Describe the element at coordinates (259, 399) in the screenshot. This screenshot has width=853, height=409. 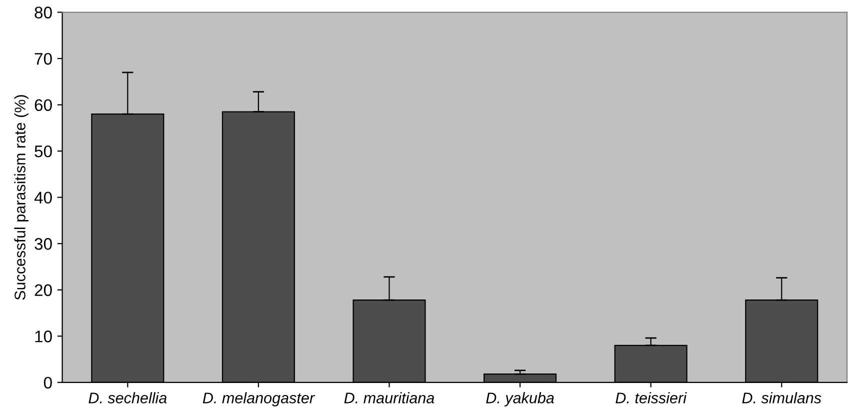
I see `x-tick-label: D. melanogaster` at that location.